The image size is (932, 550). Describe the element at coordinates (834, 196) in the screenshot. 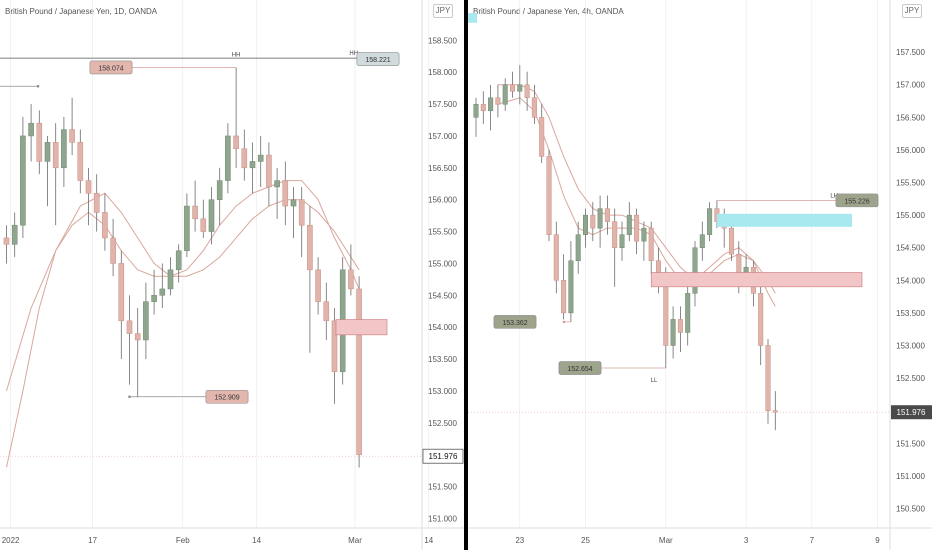

I see `lh-text: LH` at that location.